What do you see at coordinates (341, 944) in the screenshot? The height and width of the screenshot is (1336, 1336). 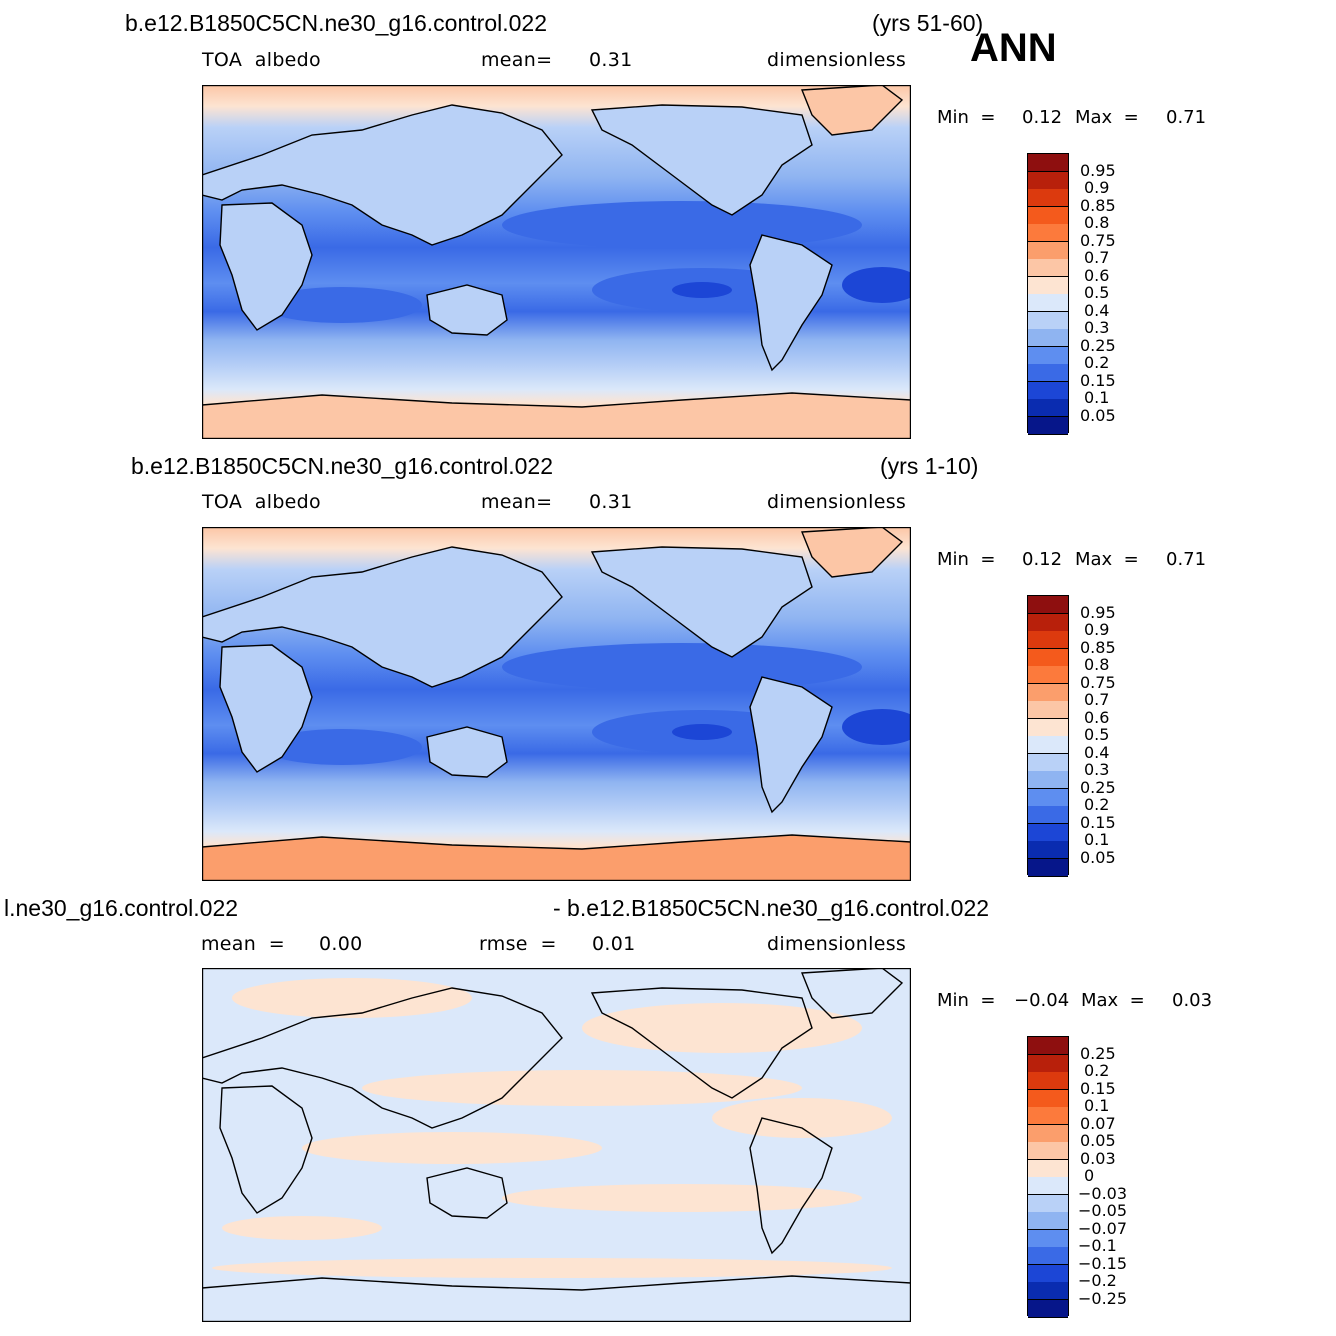 I see `panel3-mean-value: 0.00` at bounding box center [341, 944].